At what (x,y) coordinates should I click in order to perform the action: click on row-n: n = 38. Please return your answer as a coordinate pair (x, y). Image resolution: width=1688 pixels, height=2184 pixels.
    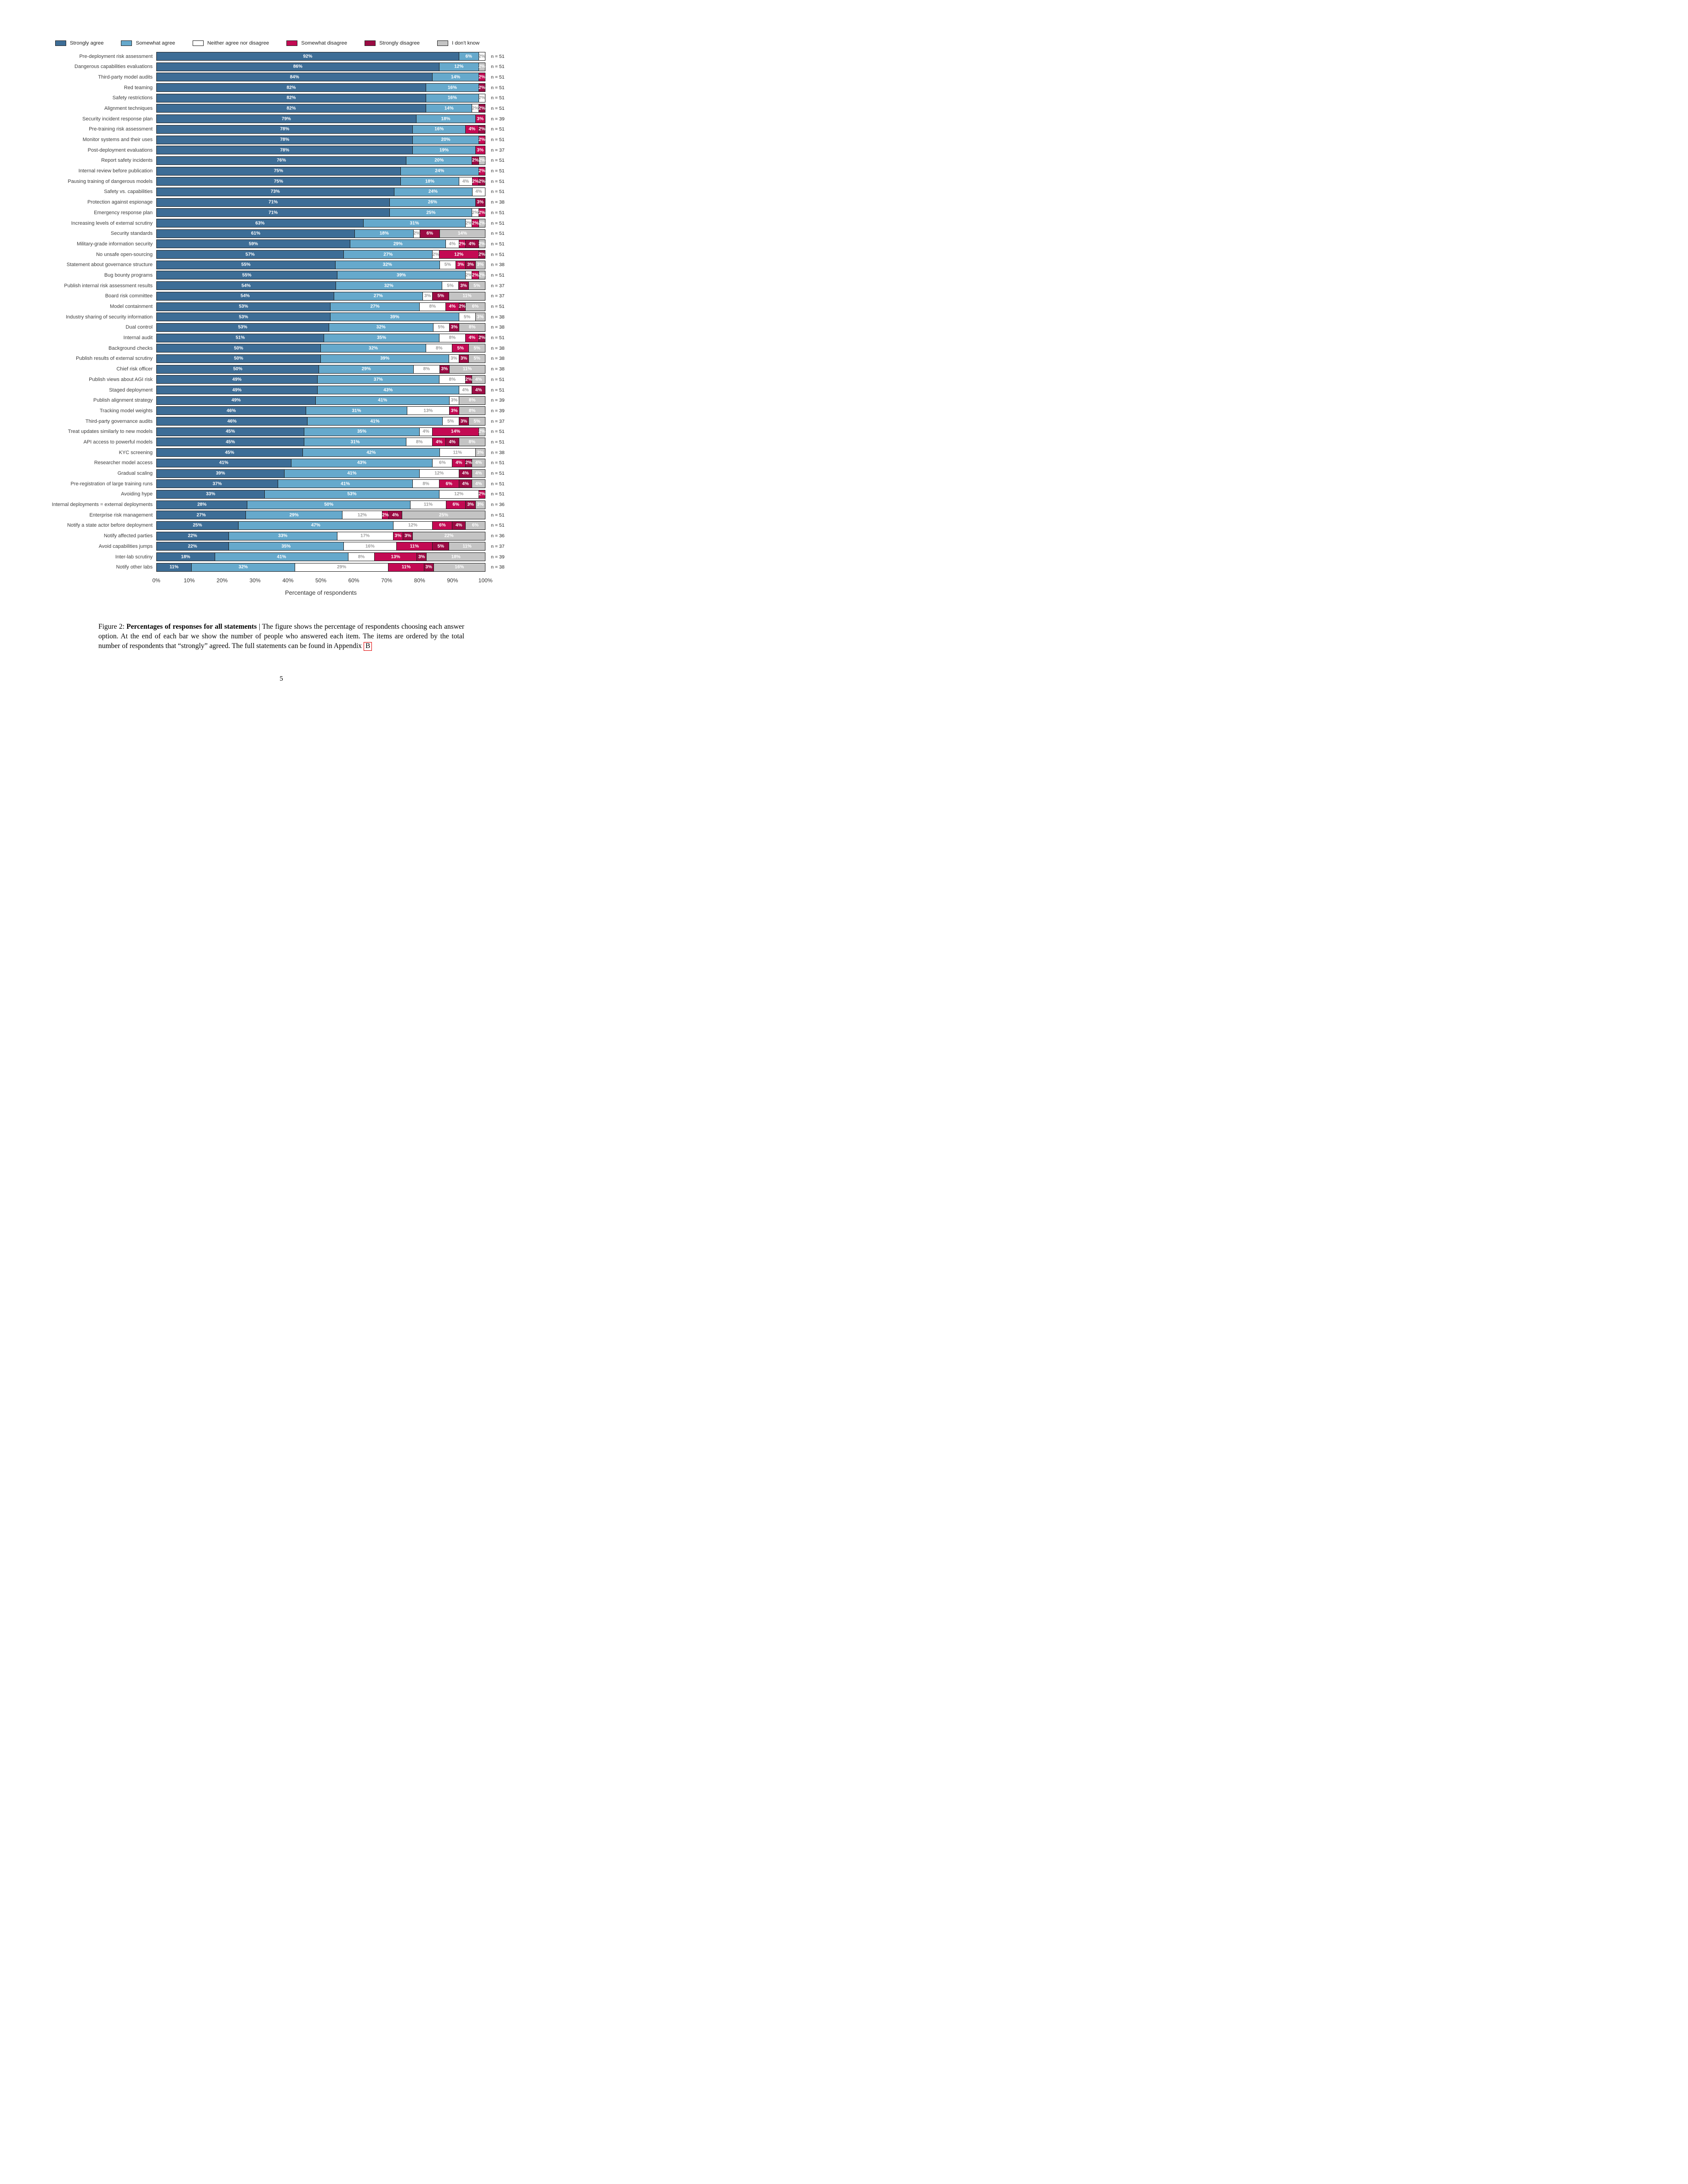
    Looking at the image, I should click on (498, 369).